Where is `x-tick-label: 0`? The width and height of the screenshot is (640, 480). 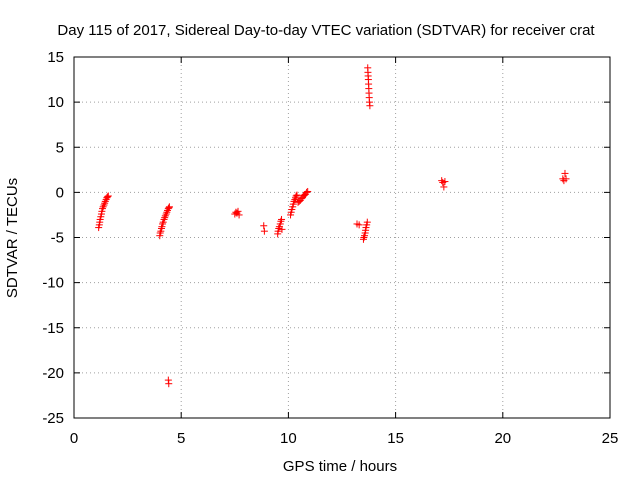 x-tick-label: 0 is located at coordinates (74, 438).